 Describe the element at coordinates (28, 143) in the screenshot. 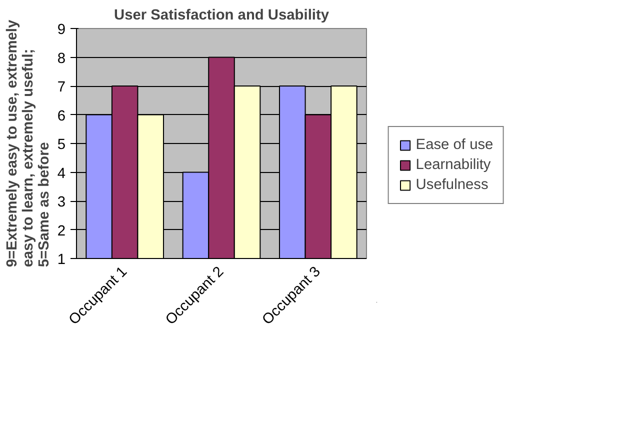

I see `y-axis-title: 9=Extremely easy to use, extremely easy to learn, extremely useful; 5=Same as before` at that location.